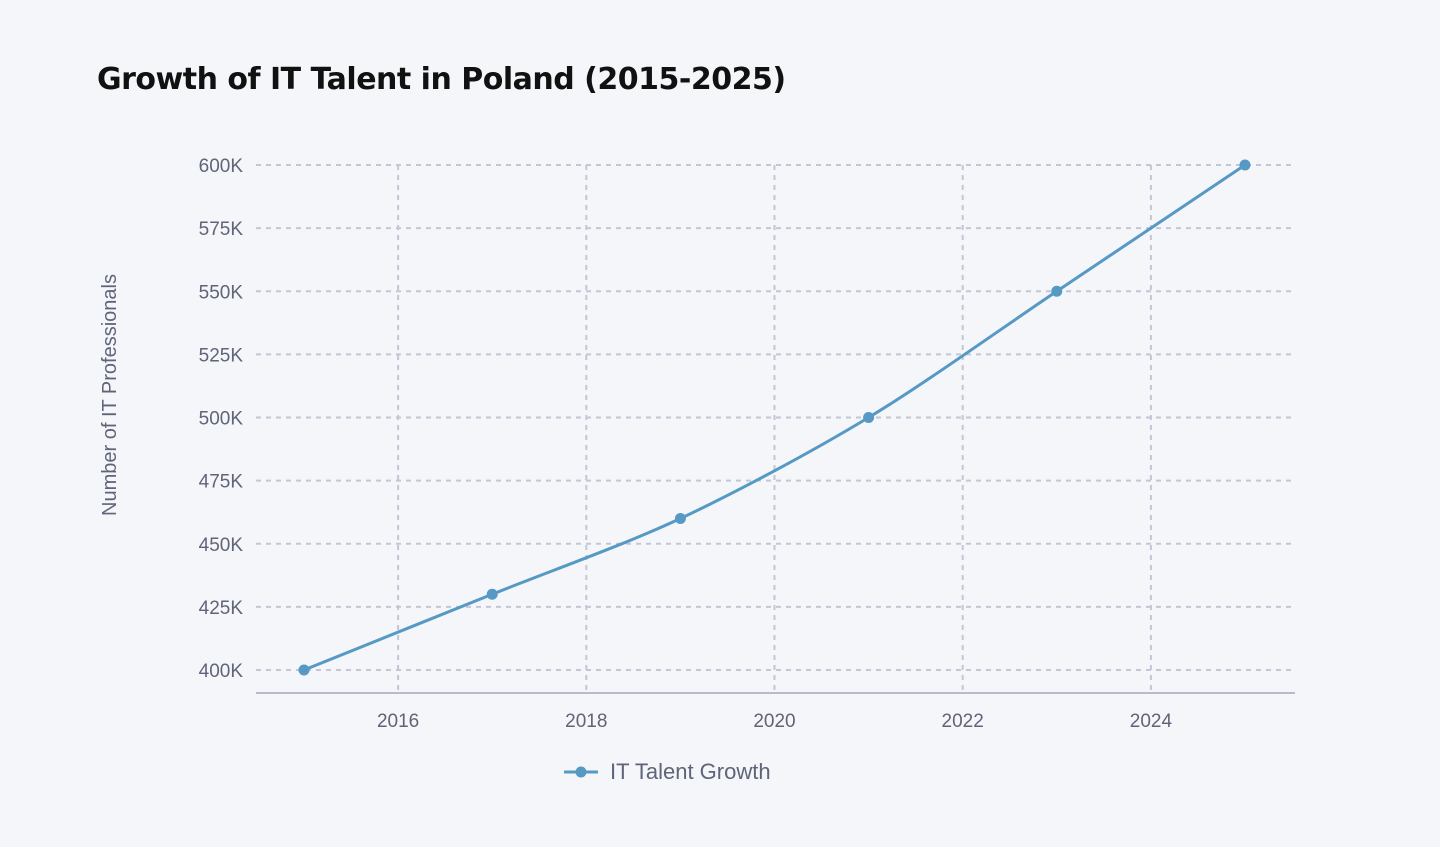  Describe the element at coordinates (963, 721) in the screenshot. I see `x-tick-label: 2022` at that location.